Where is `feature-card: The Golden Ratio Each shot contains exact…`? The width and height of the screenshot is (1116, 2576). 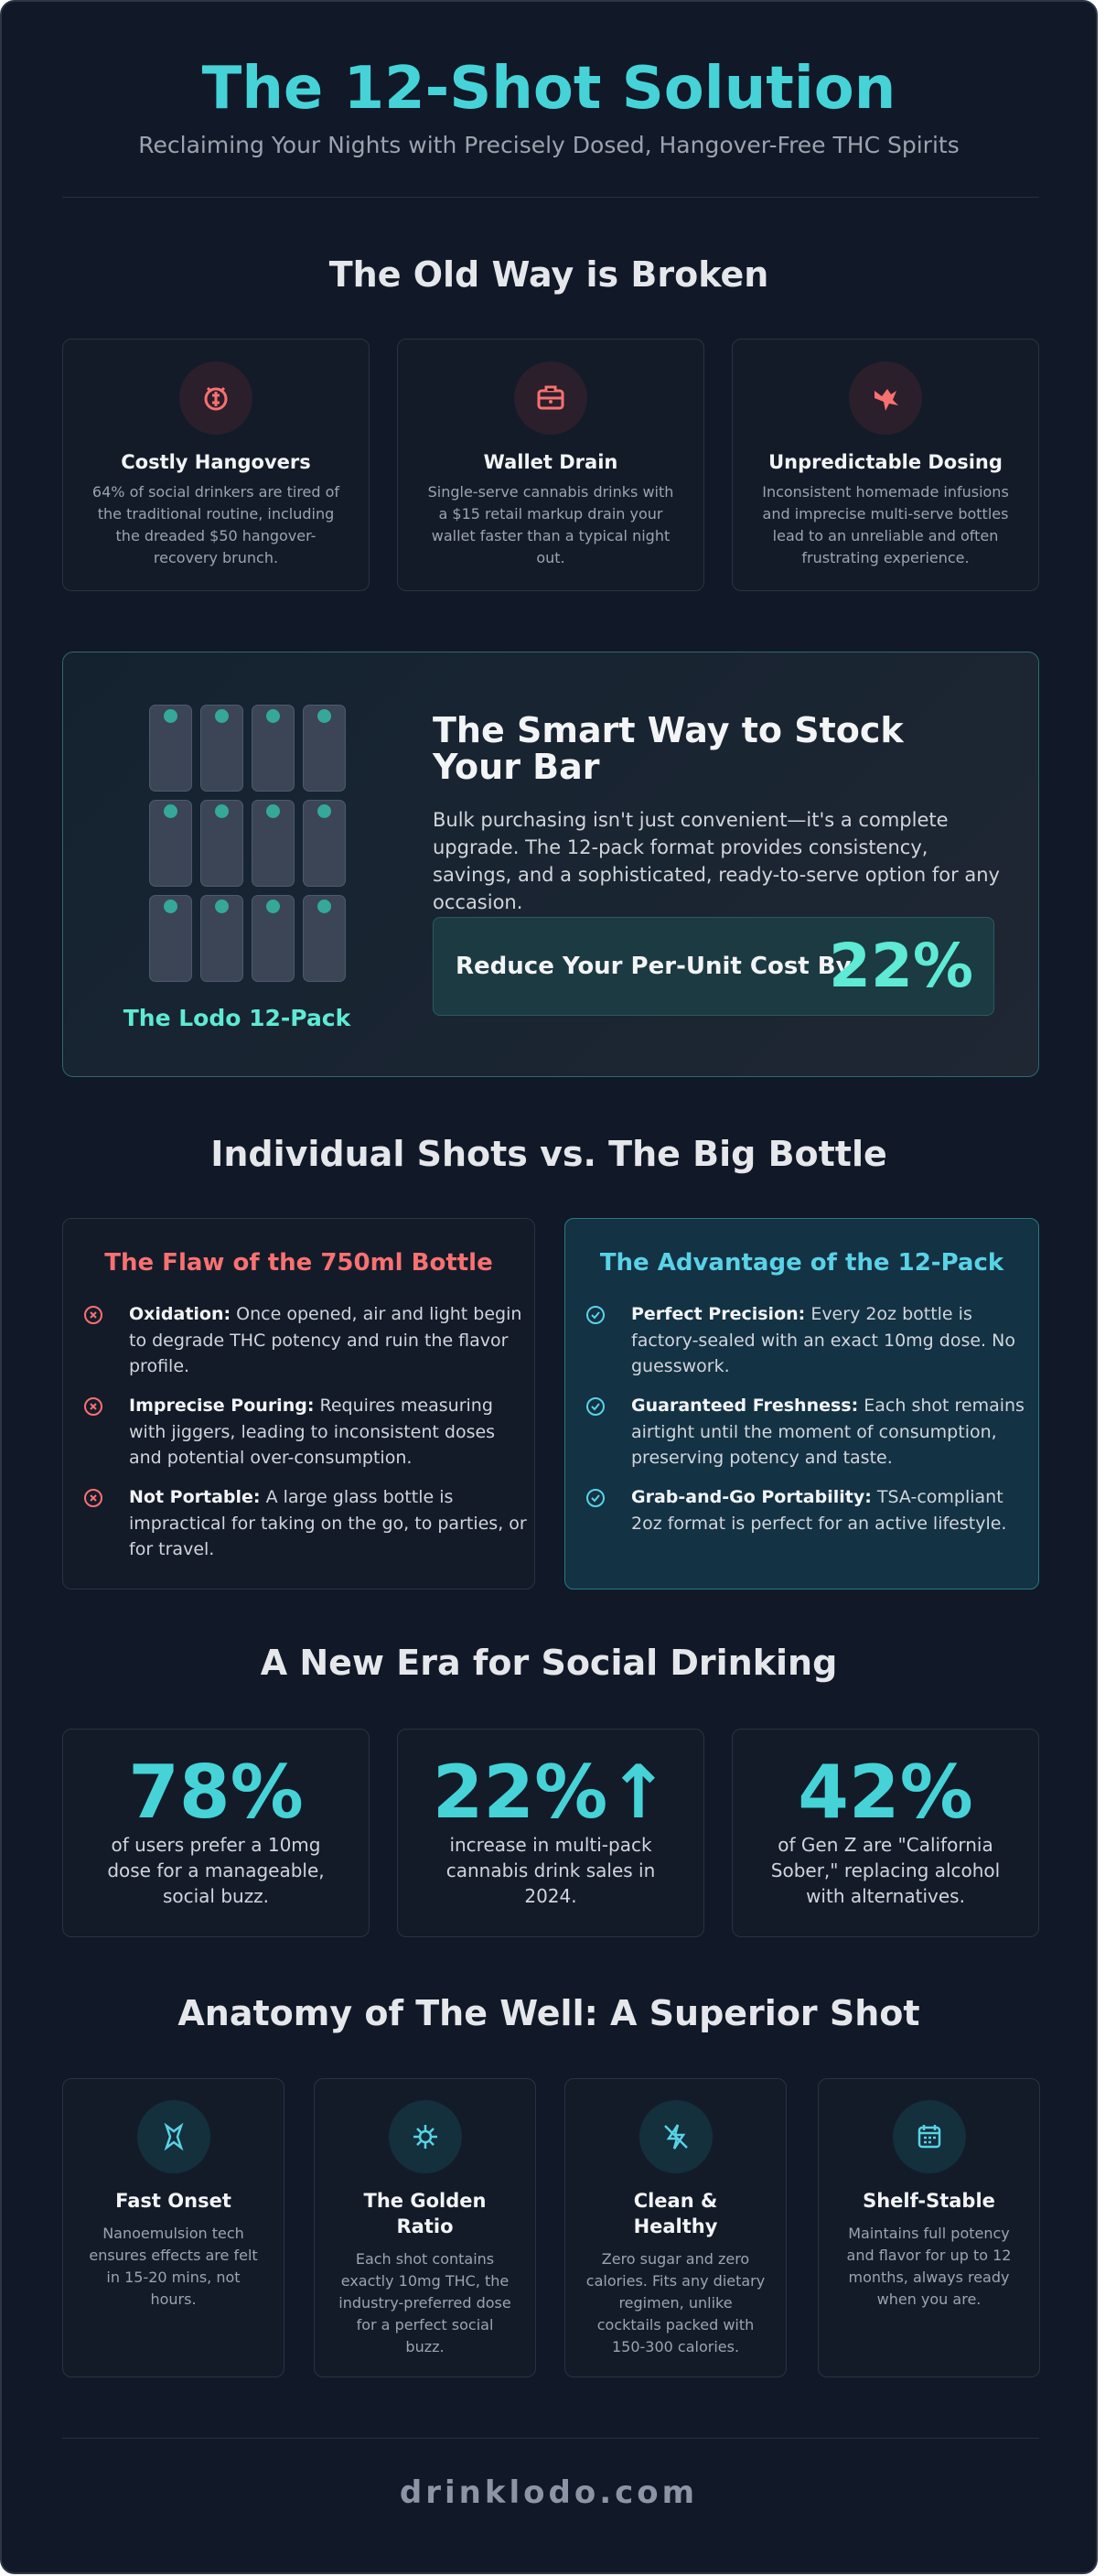
feature-card: The Golden Ratio Each shot contains exact… is located at coordinates (425, 2227).